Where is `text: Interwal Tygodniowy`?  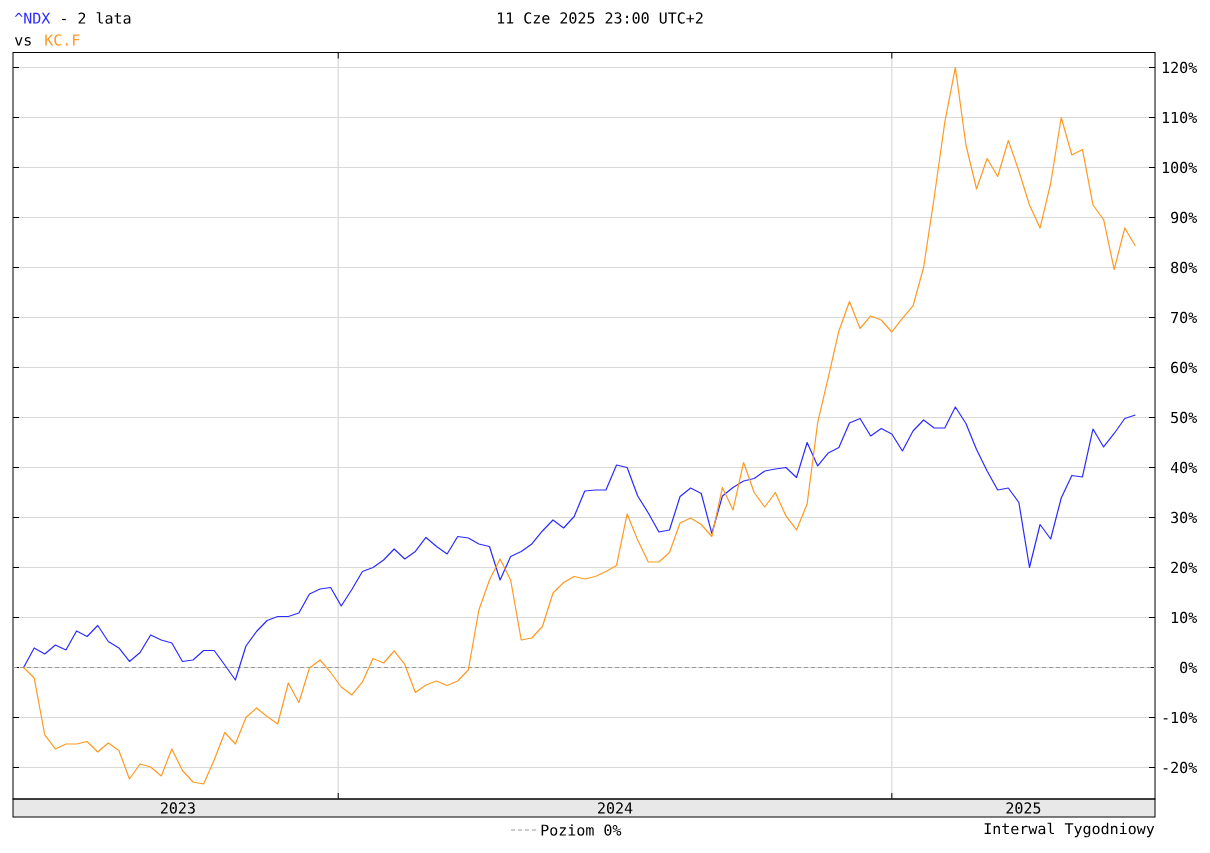
text: Interwal Tygodniowy is located at coordinates (1069, 830).